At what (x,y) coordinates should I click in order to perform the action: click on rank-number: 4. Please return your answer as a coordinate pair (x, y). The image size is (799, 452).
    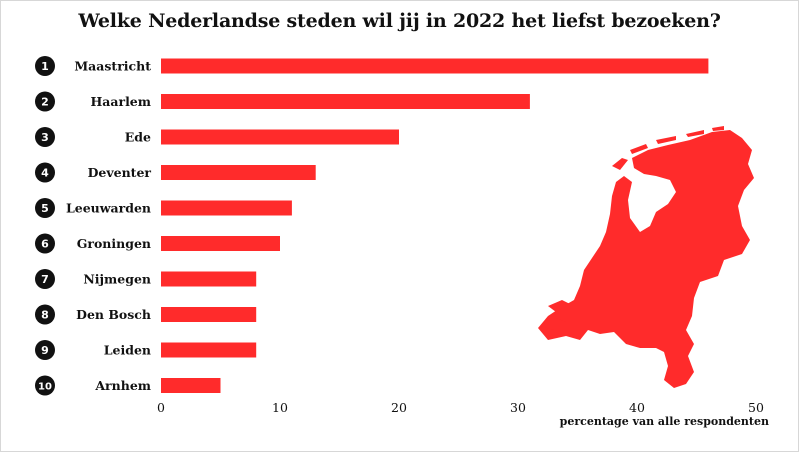
    Looking at the image, I should click on (45, 173).